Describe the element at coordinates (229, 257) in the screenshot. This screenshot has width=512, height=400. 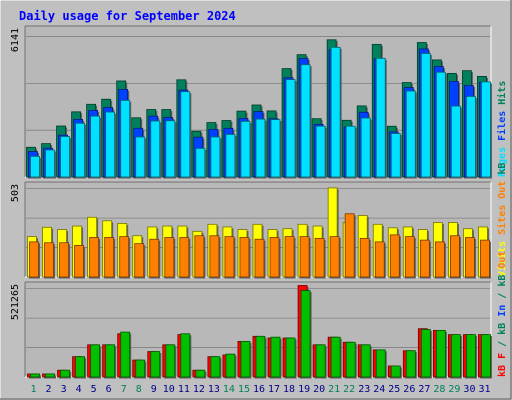
I see `bar-sites-day-14-body` at that location.